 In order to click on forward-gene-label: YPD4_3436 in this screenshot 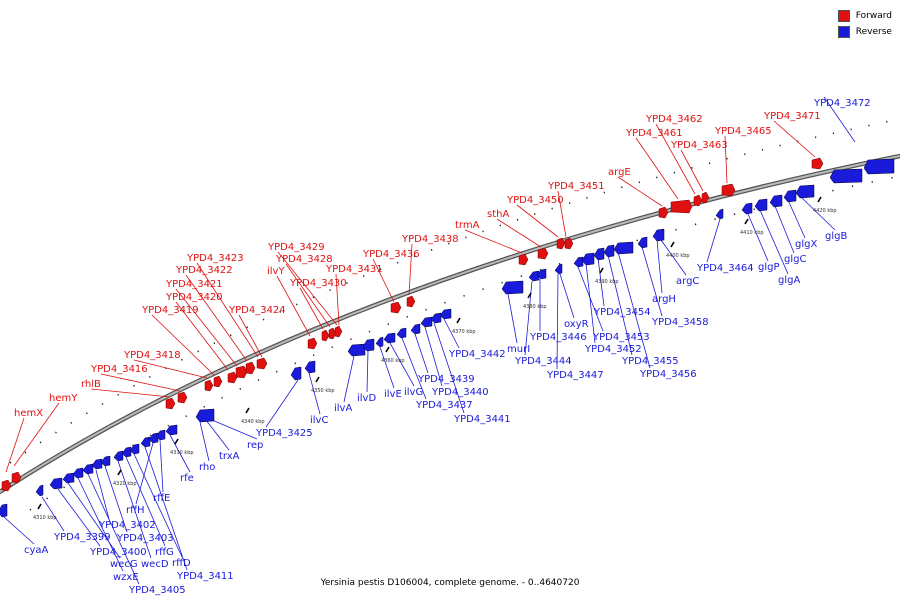, I will do `click(391, 254)`.